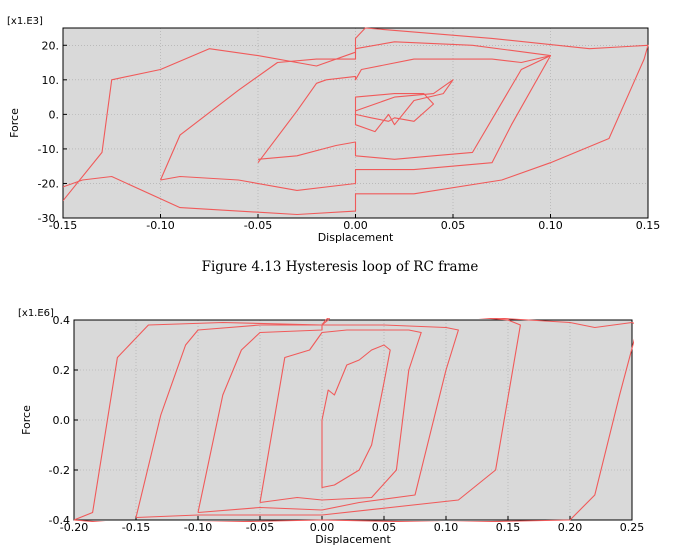 This screenshot has height=548, width=680. Describe the element at coordinates (632, 527) in the screenshot. I see `x-tick-label: 0.25` at that location.